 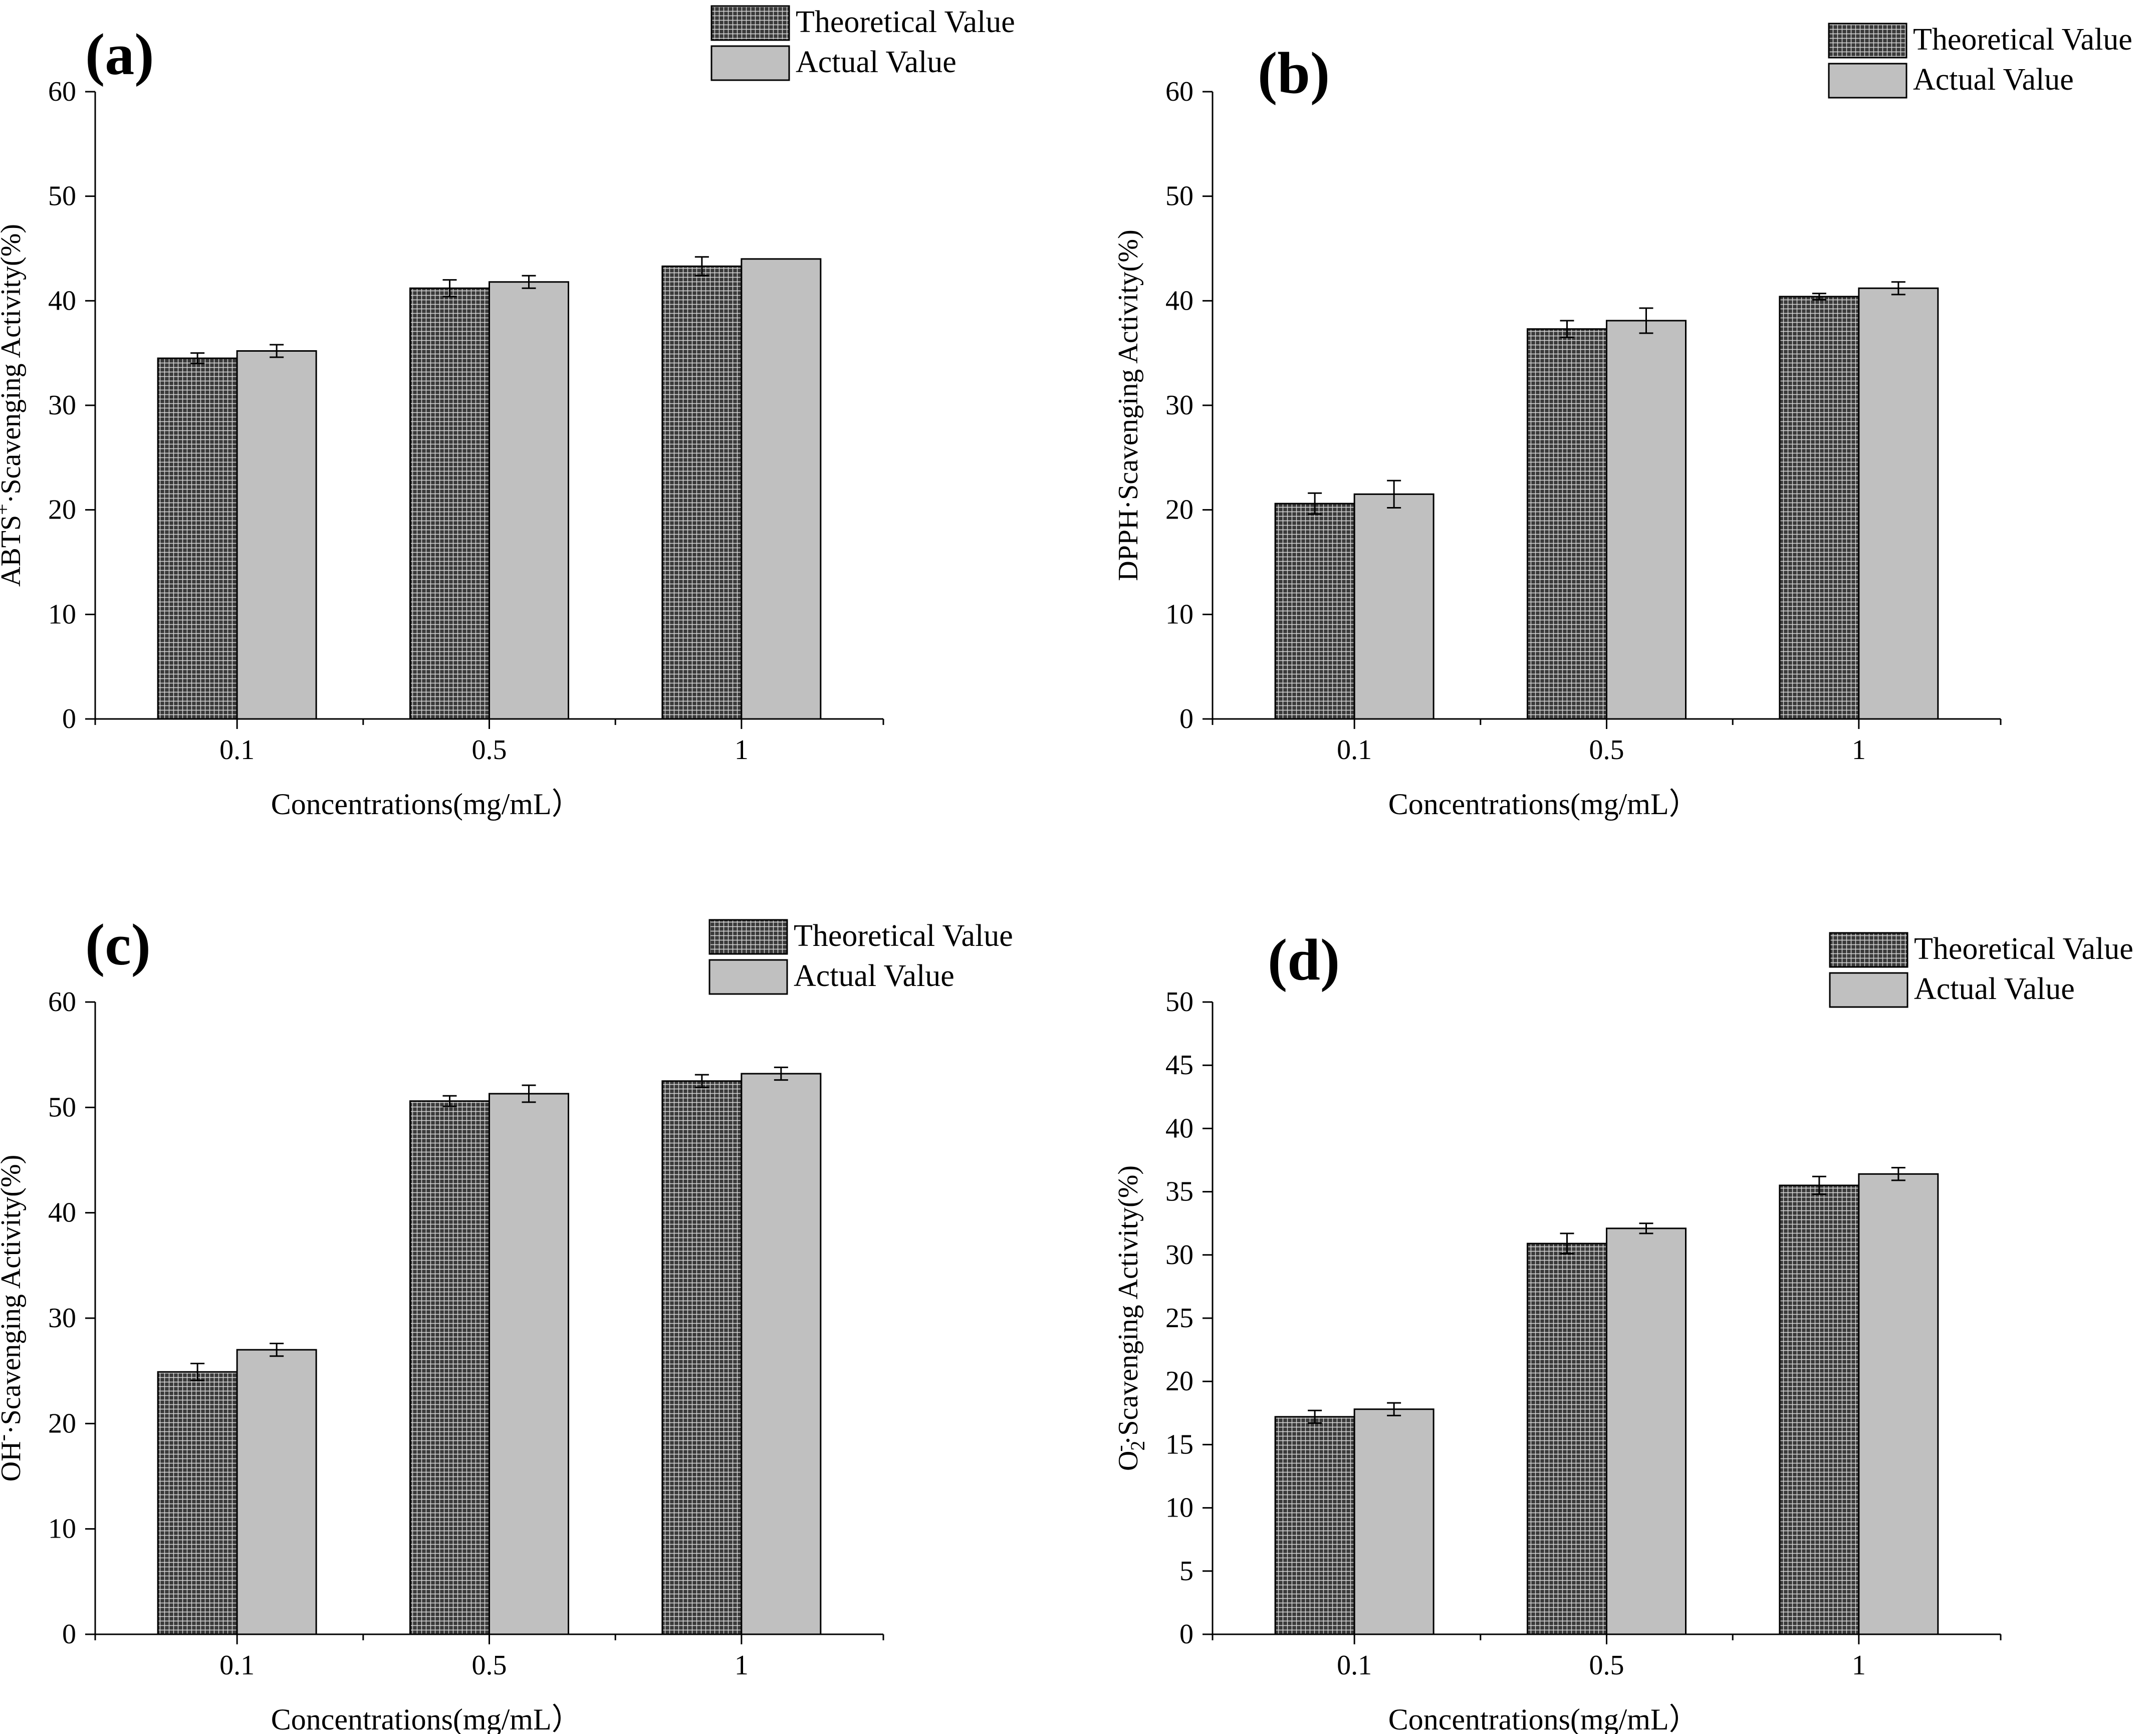 I want to click on y-axis-title: OH-·Scavenging Activity(%), so click(x=13, y=1318).